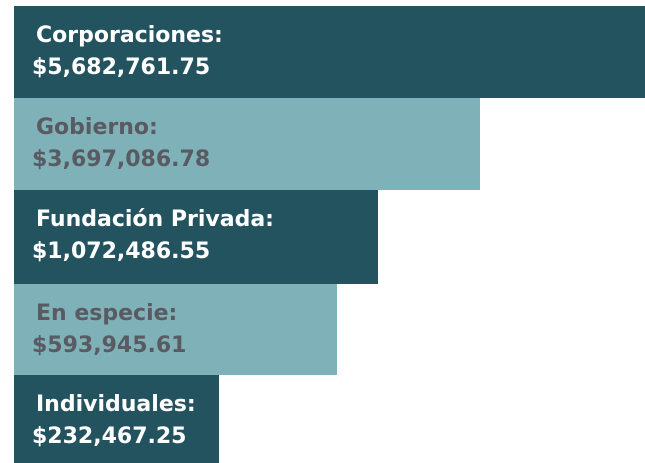 This screenshot has height=463, width=645. Describe the element at coordinates (121, 251) in the screenshot. I see `amount-label: $1,072,486.55` at that location.